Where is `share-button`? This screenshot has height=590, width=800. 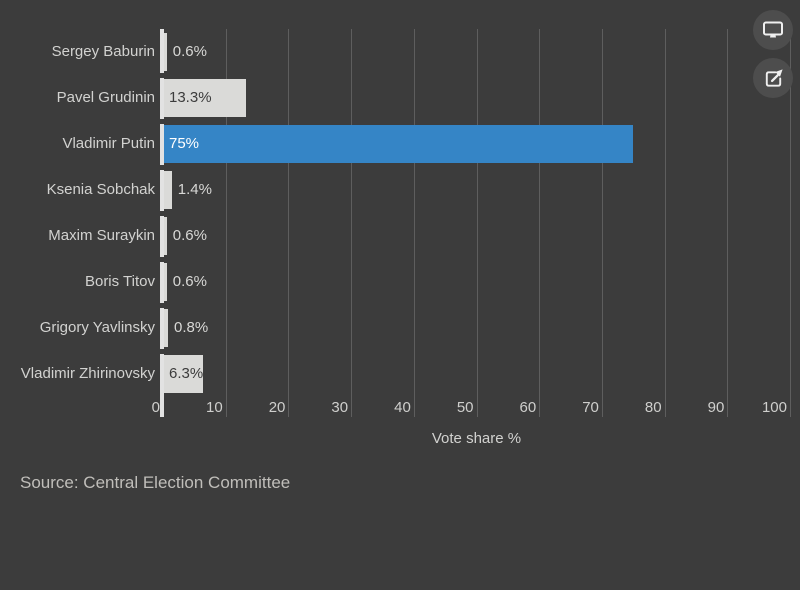
share-button is located at coordinates (773, 78).